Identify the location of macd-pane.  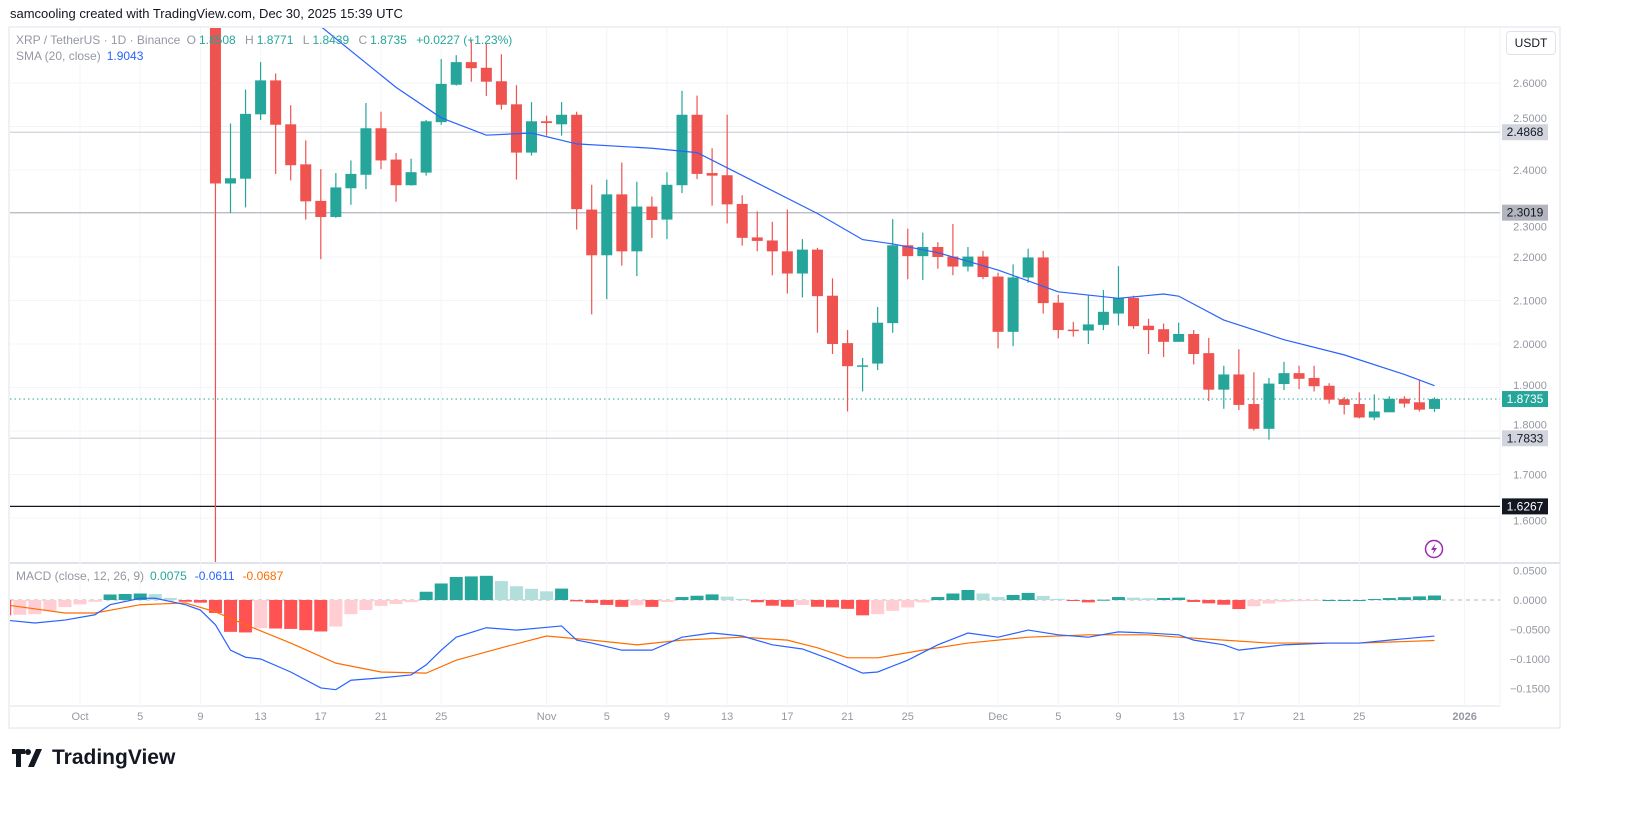
(750, 633).